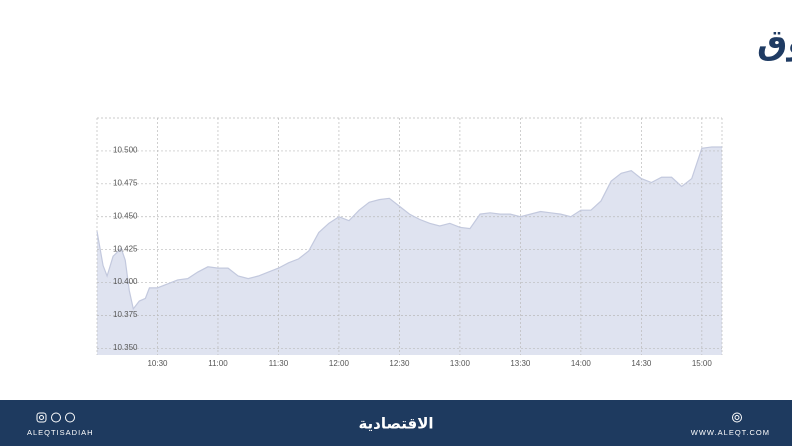 This screenshot has height=446, width=792. I want to click on y-tick-label: 10.350, so click(125, 347).